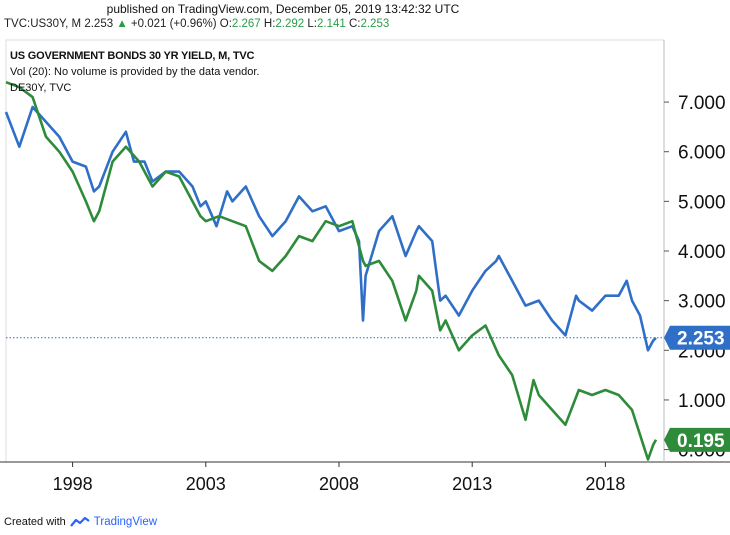 This screenshot has height=535, width=730. Describe the element at coordinates (41, 88) in the screenshot. I see `compare-symbol: DE30Y, TVC` at that location.